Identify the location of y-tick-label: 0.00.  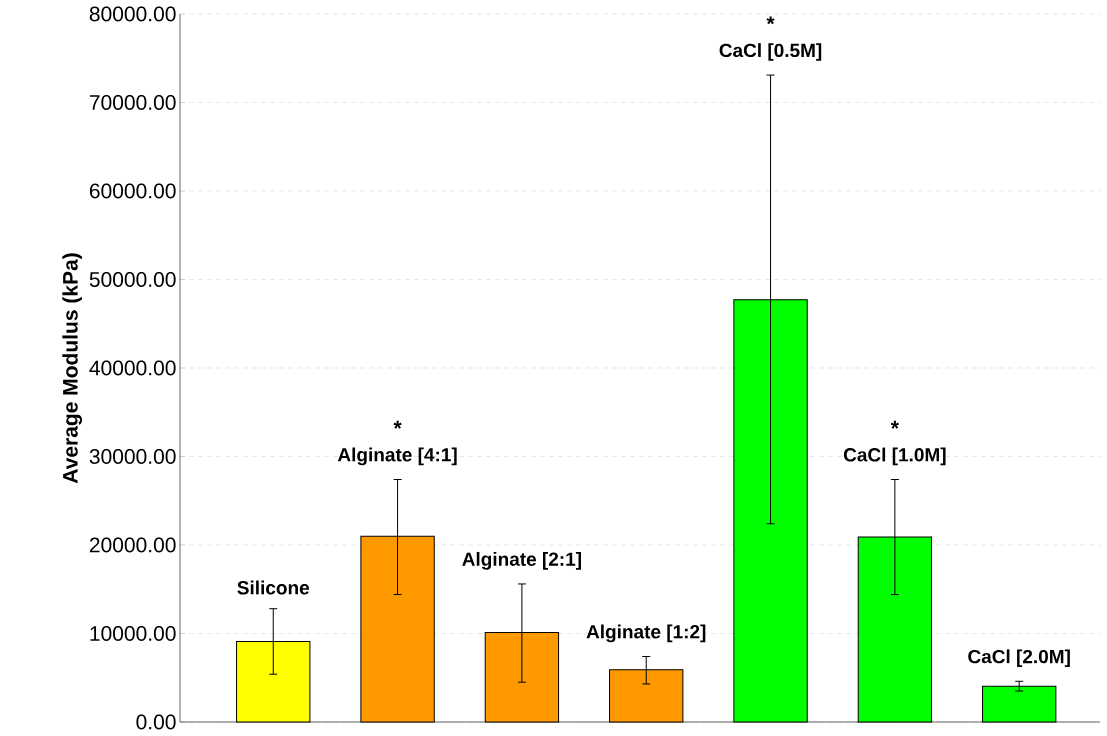
(156, 722).